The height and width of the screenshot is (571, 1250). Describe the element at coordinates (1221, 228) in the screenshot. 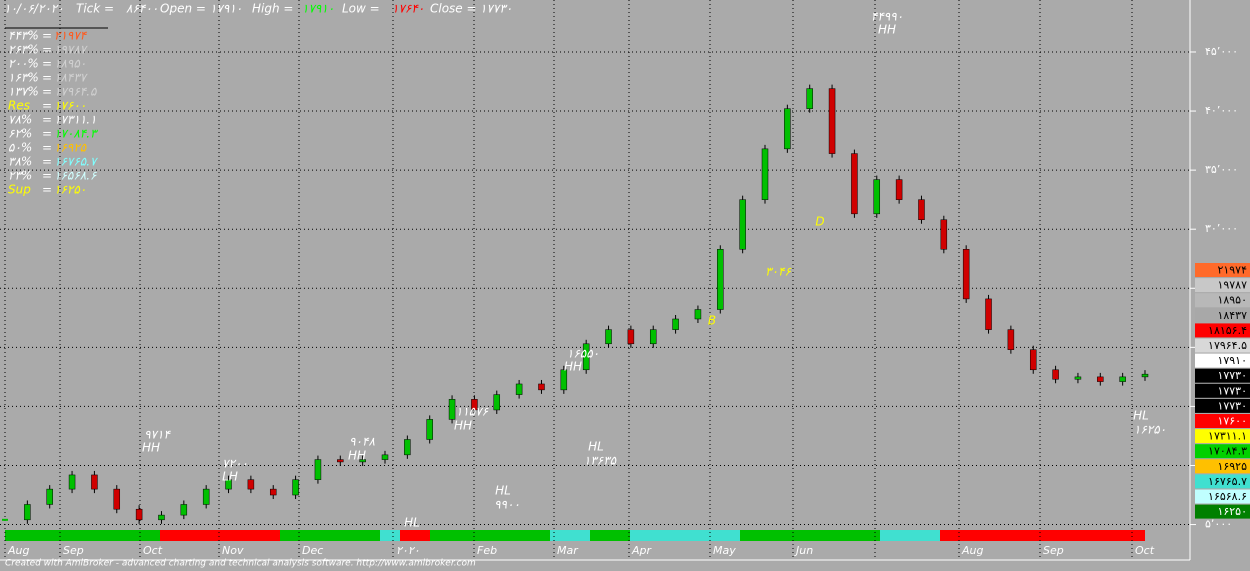

I see `y-tick-label: ۳۰٬۰۰۰` at that location.